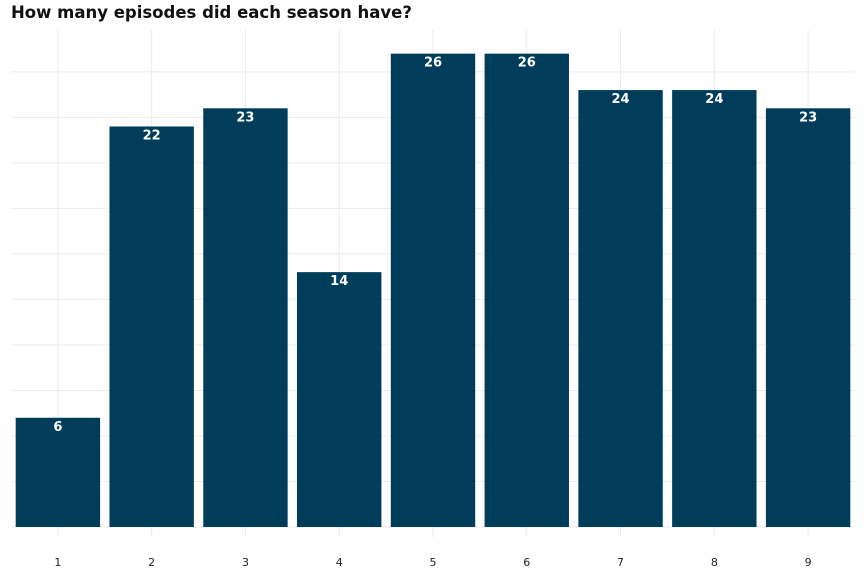 The height and width of the screenshot is (576, 864). Describe the element at coordinates (57, 562) in the screenshot. I see `x-tick-label: 1` at that location.